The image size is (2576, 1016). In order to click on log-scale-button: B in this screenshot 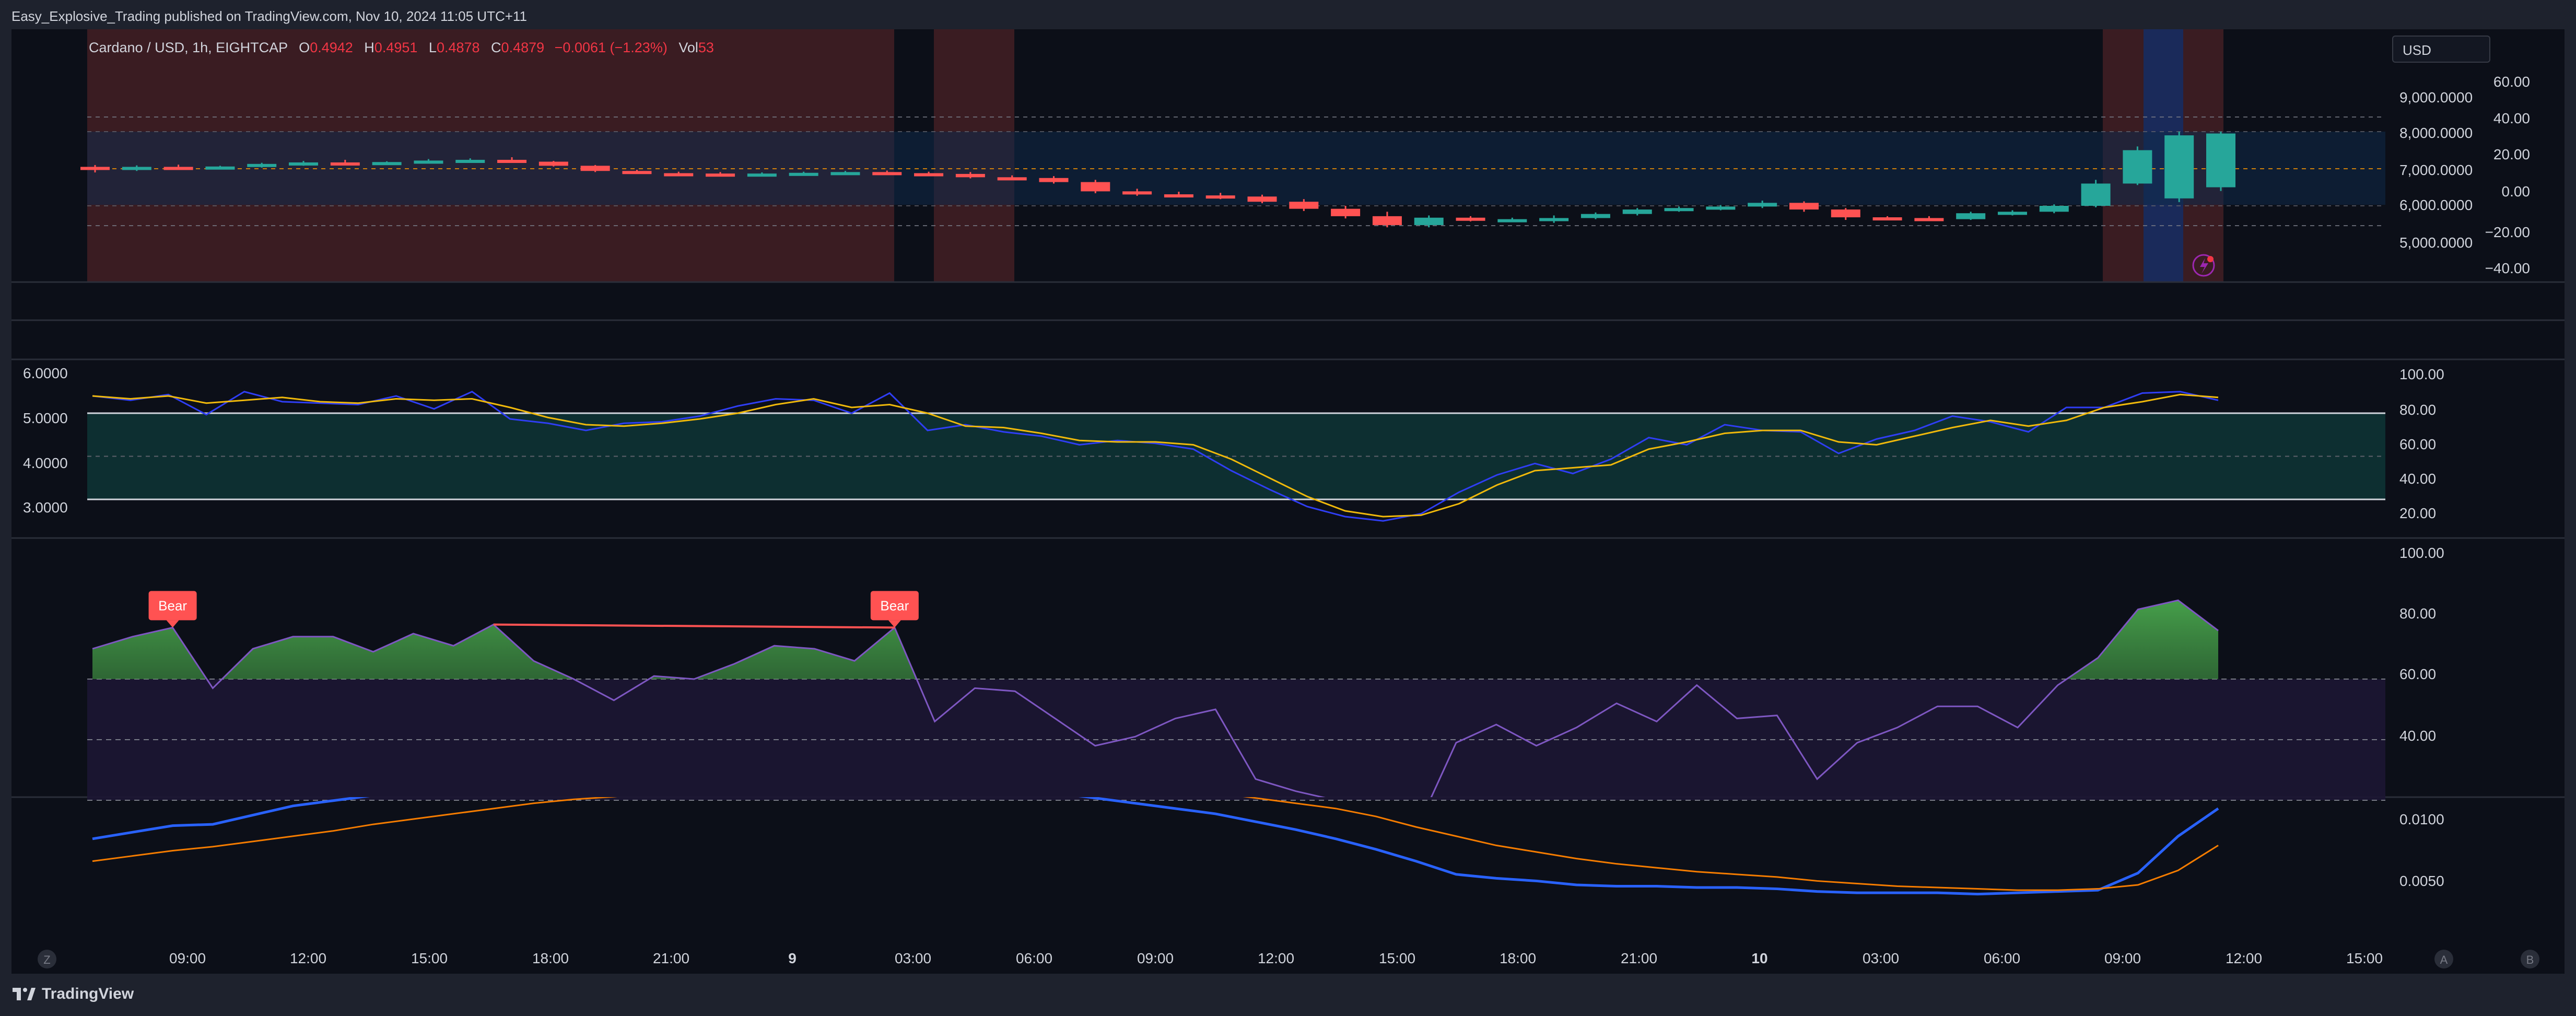, I will do `click(2530, 959)`.